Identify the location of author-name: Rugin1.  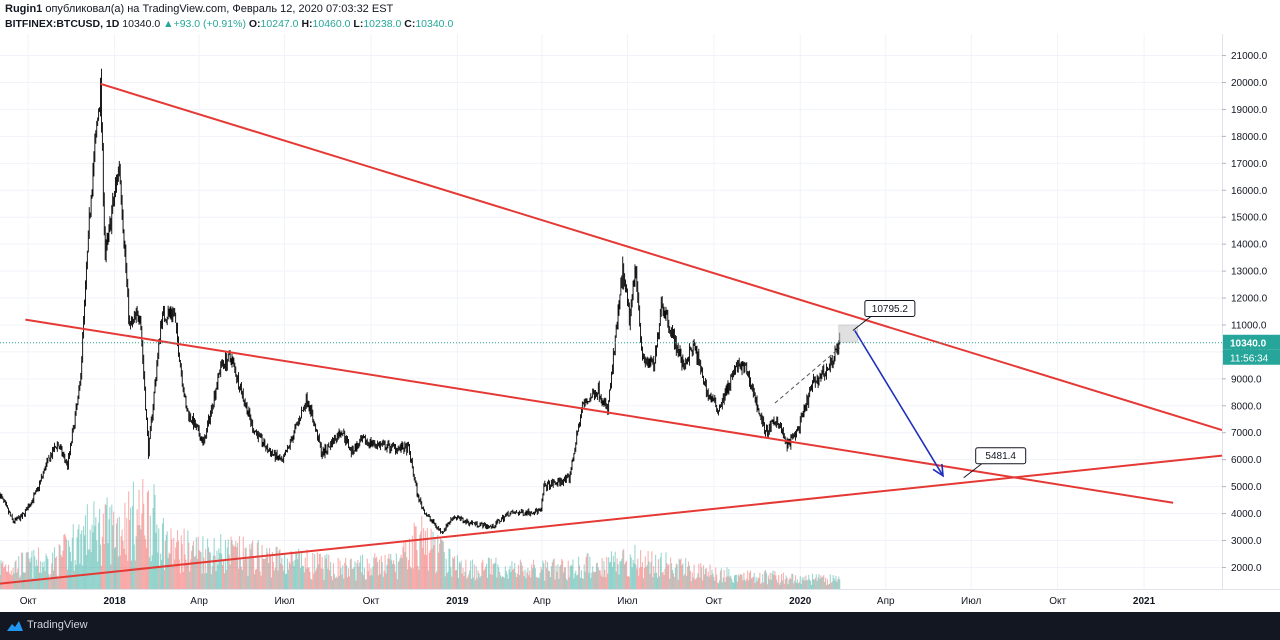
(24, 9).